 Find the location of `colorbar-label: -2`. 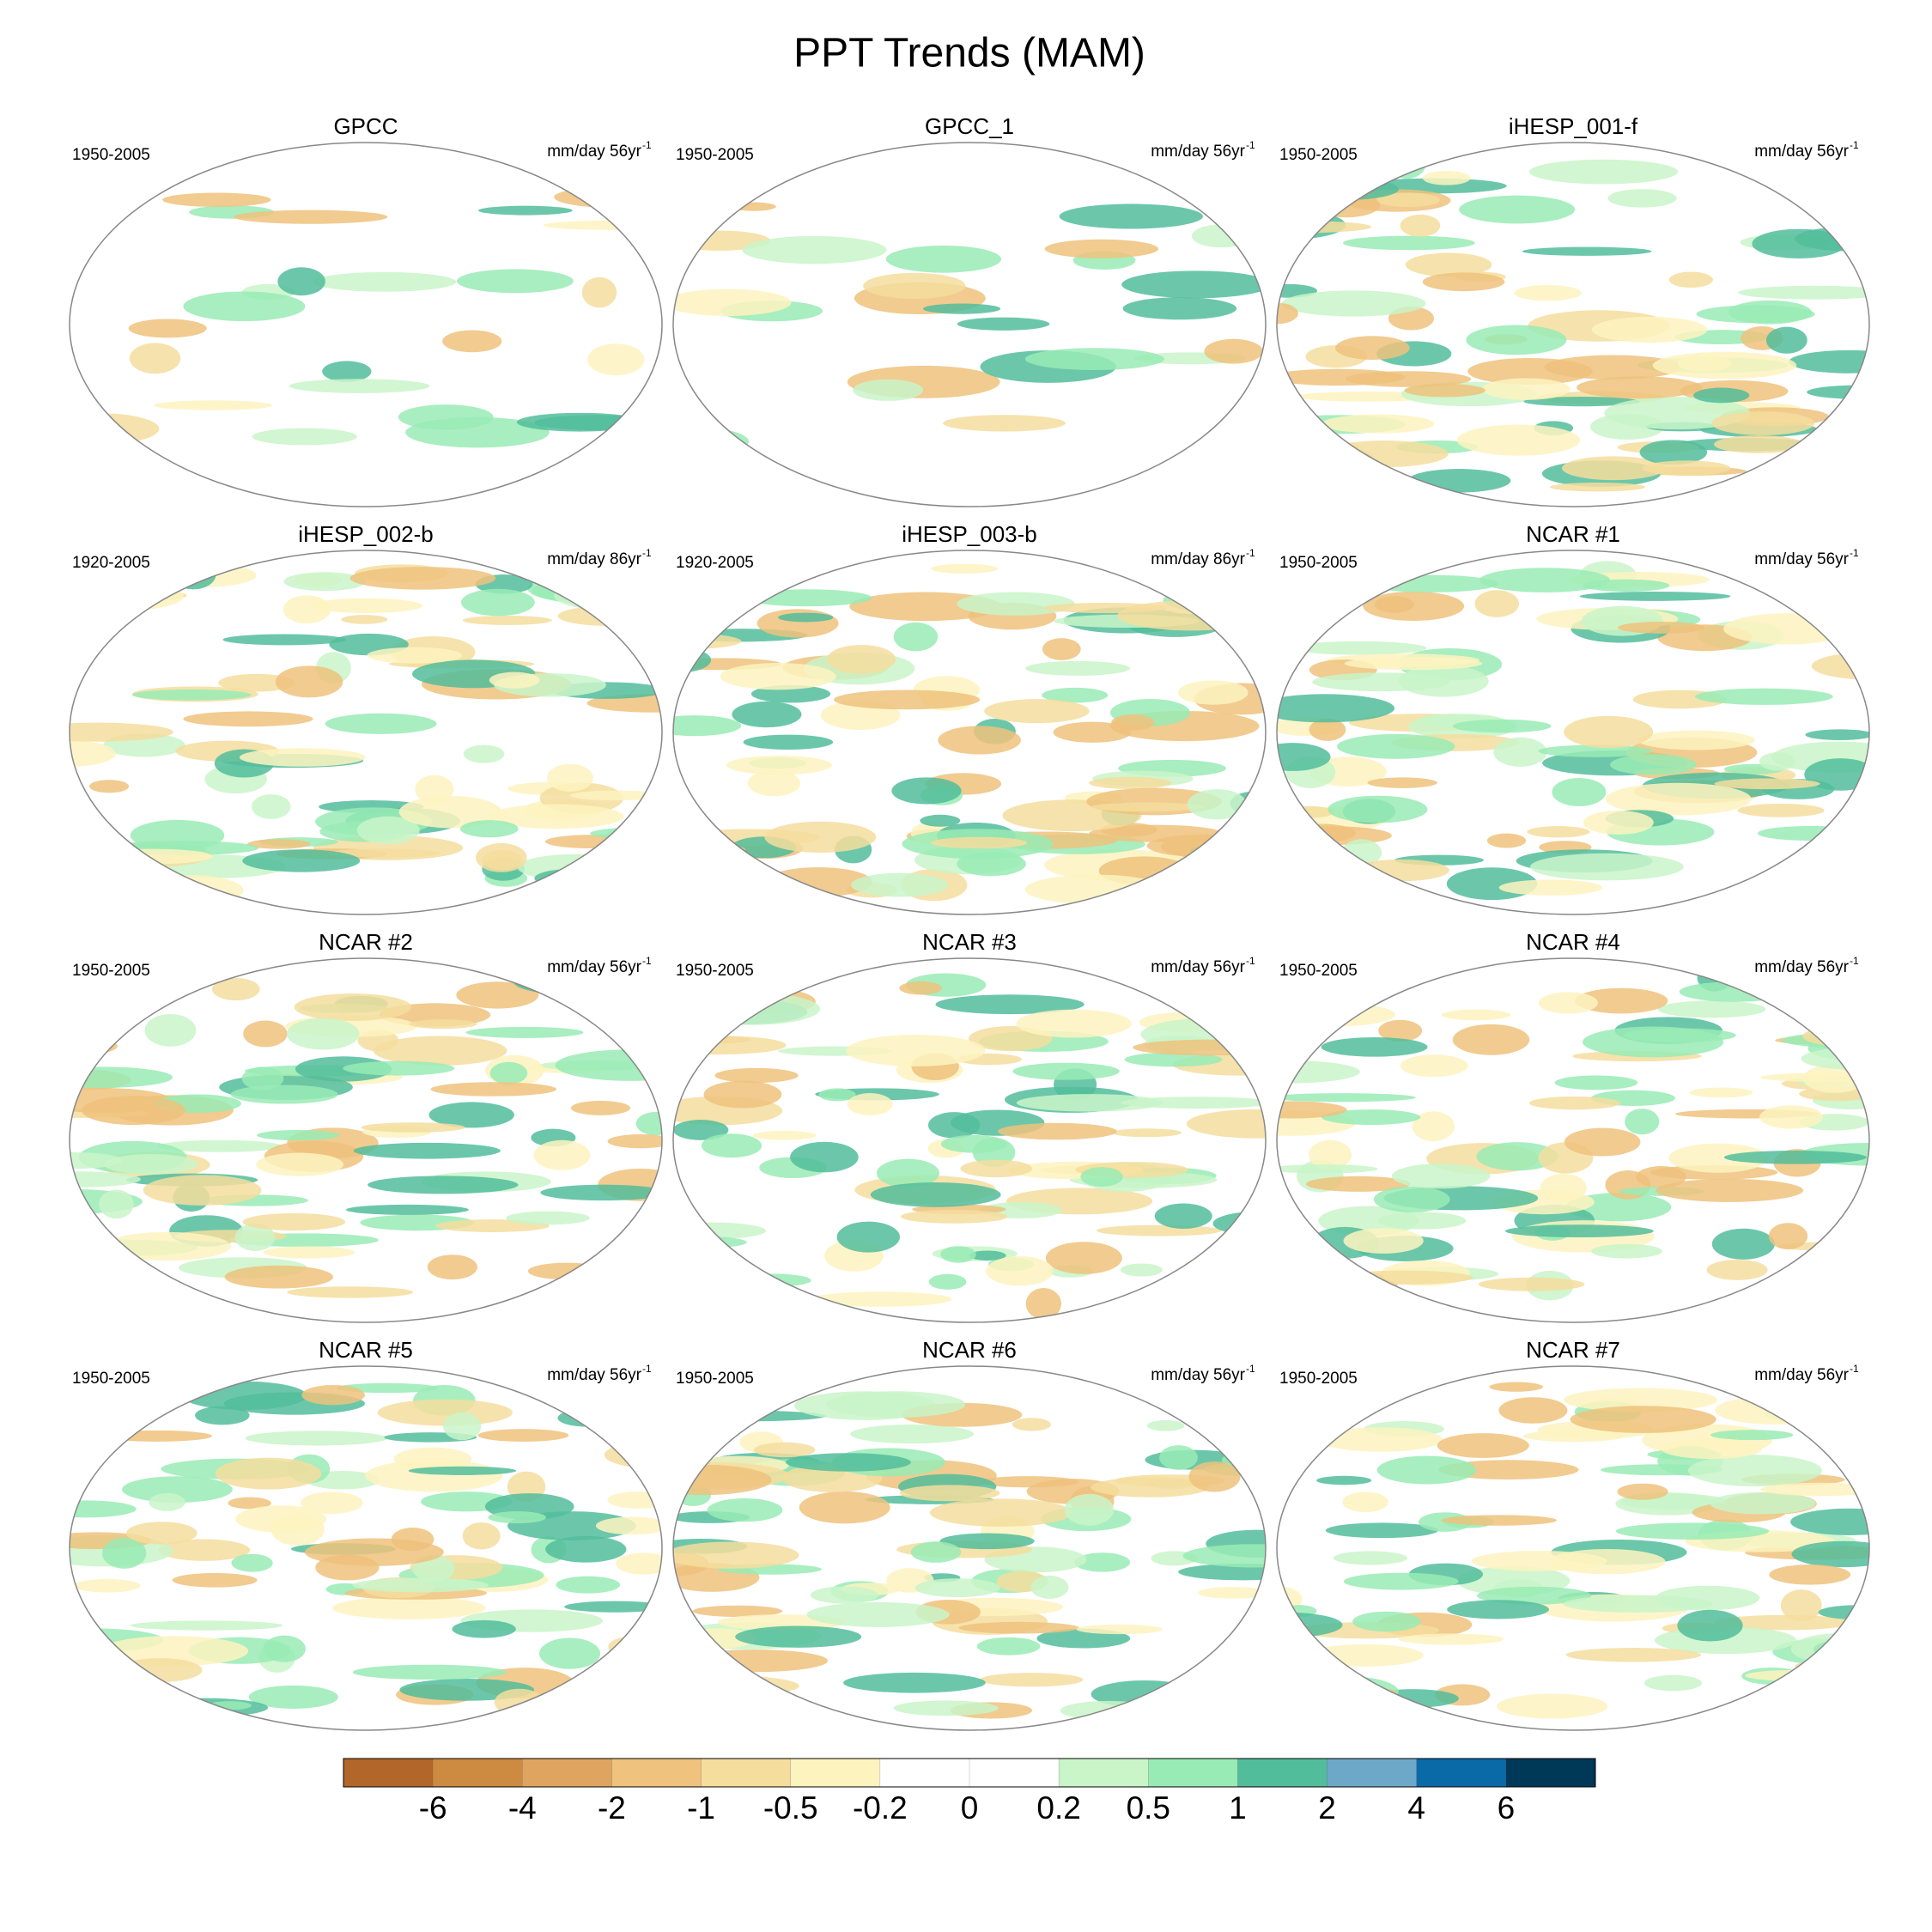

colorbar-label: -2 is located at coordinates (612, 1808).